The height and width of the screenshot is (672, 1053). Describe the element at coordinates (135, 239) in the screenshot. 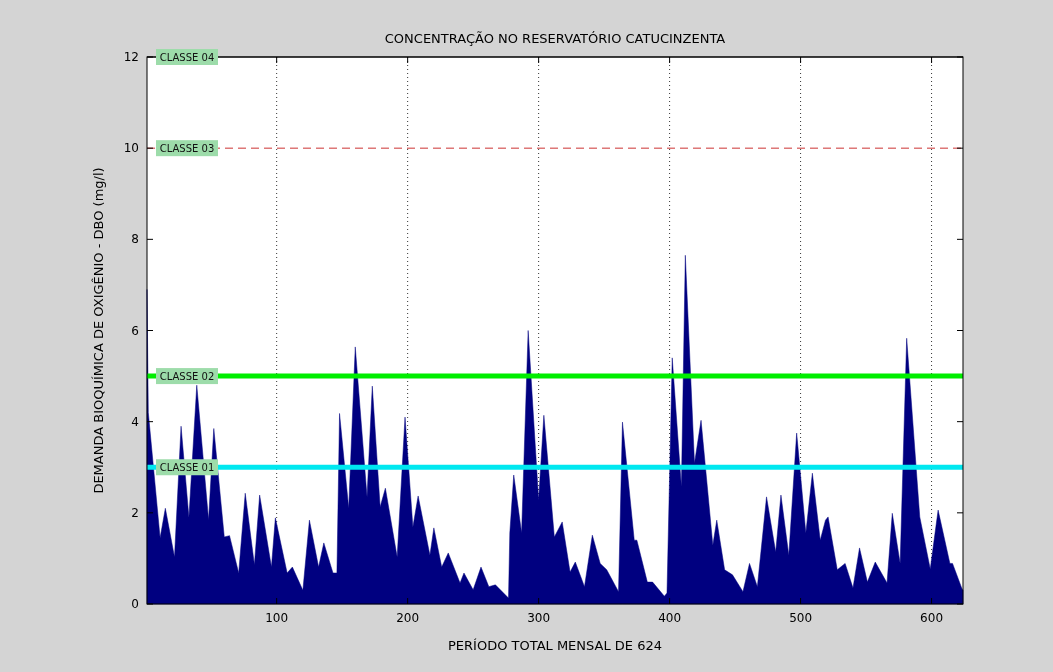

I see `y-tick-label: 8` at that location.